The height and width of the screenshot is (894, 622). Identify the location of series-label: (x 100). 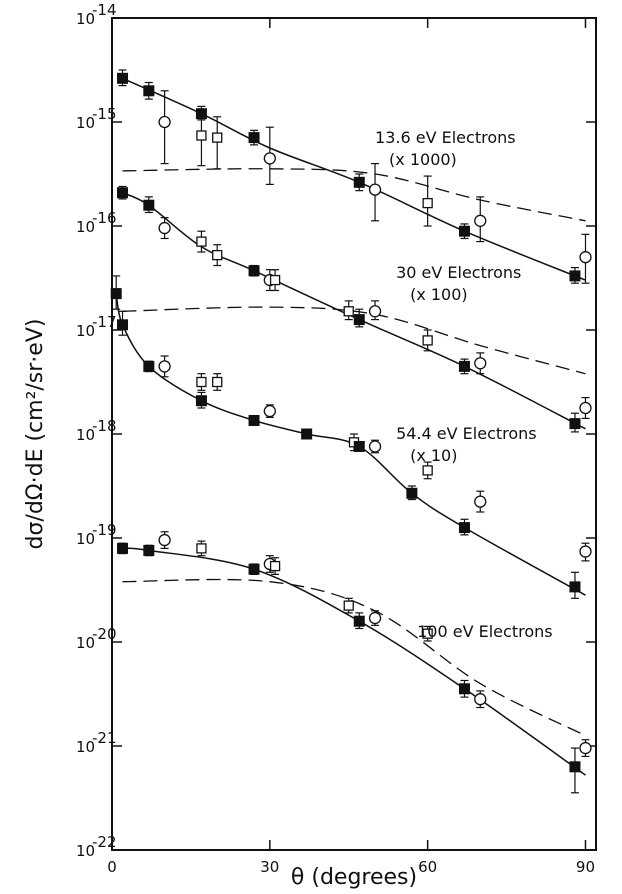
(439, 294).